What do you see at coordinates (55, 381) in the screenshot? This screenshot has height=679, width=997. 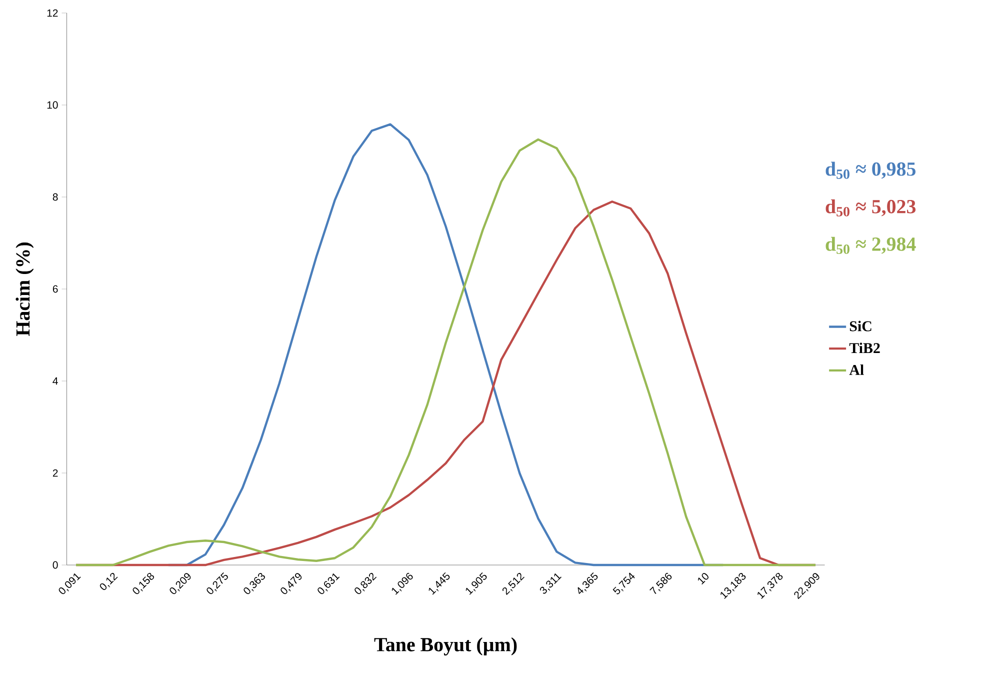 I see `y-tick-label: 4` at bounding box center [55, 381].